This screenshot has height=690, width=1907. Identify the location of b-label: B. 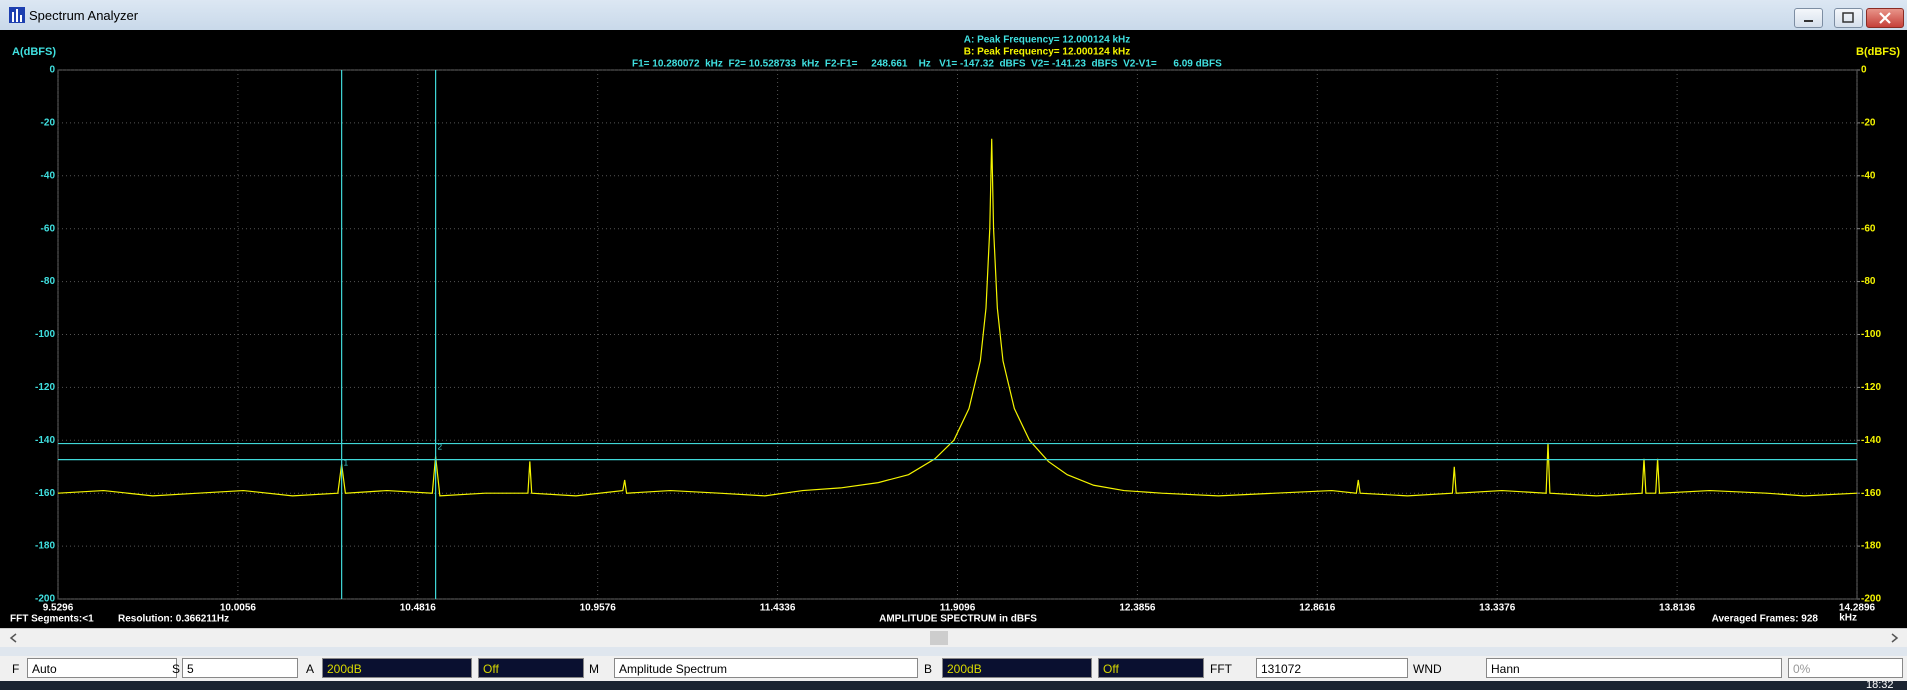
(928, 669).